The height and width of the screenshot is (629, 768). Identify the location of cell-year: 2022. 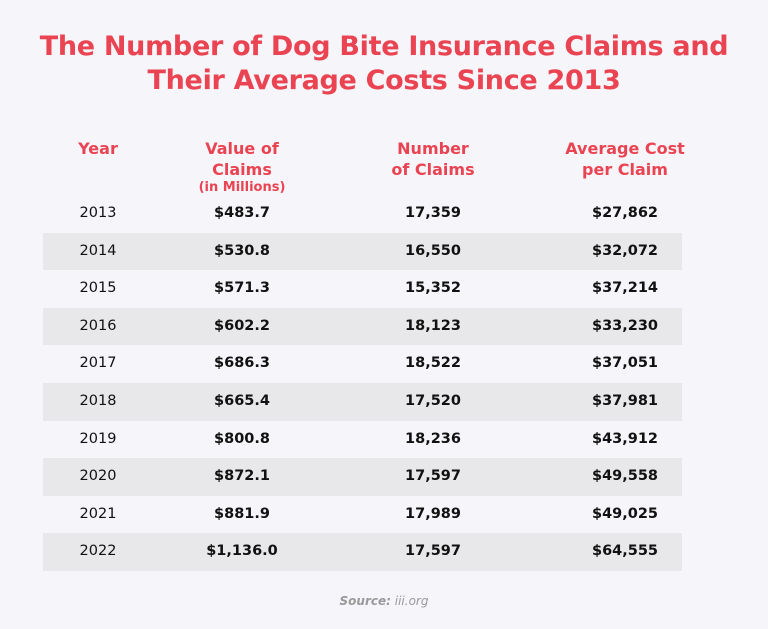
(98, 551).